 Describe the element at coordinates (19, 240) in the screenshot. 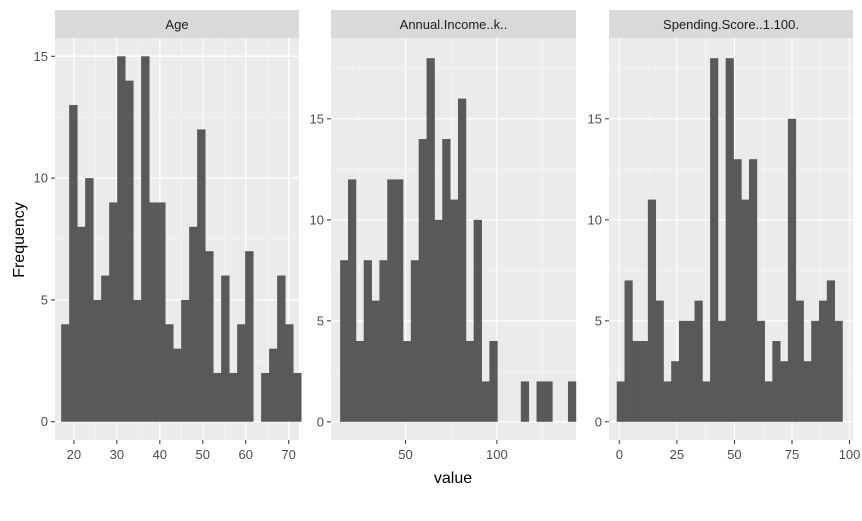

I see `y-axis-title: Frequency` at that location.